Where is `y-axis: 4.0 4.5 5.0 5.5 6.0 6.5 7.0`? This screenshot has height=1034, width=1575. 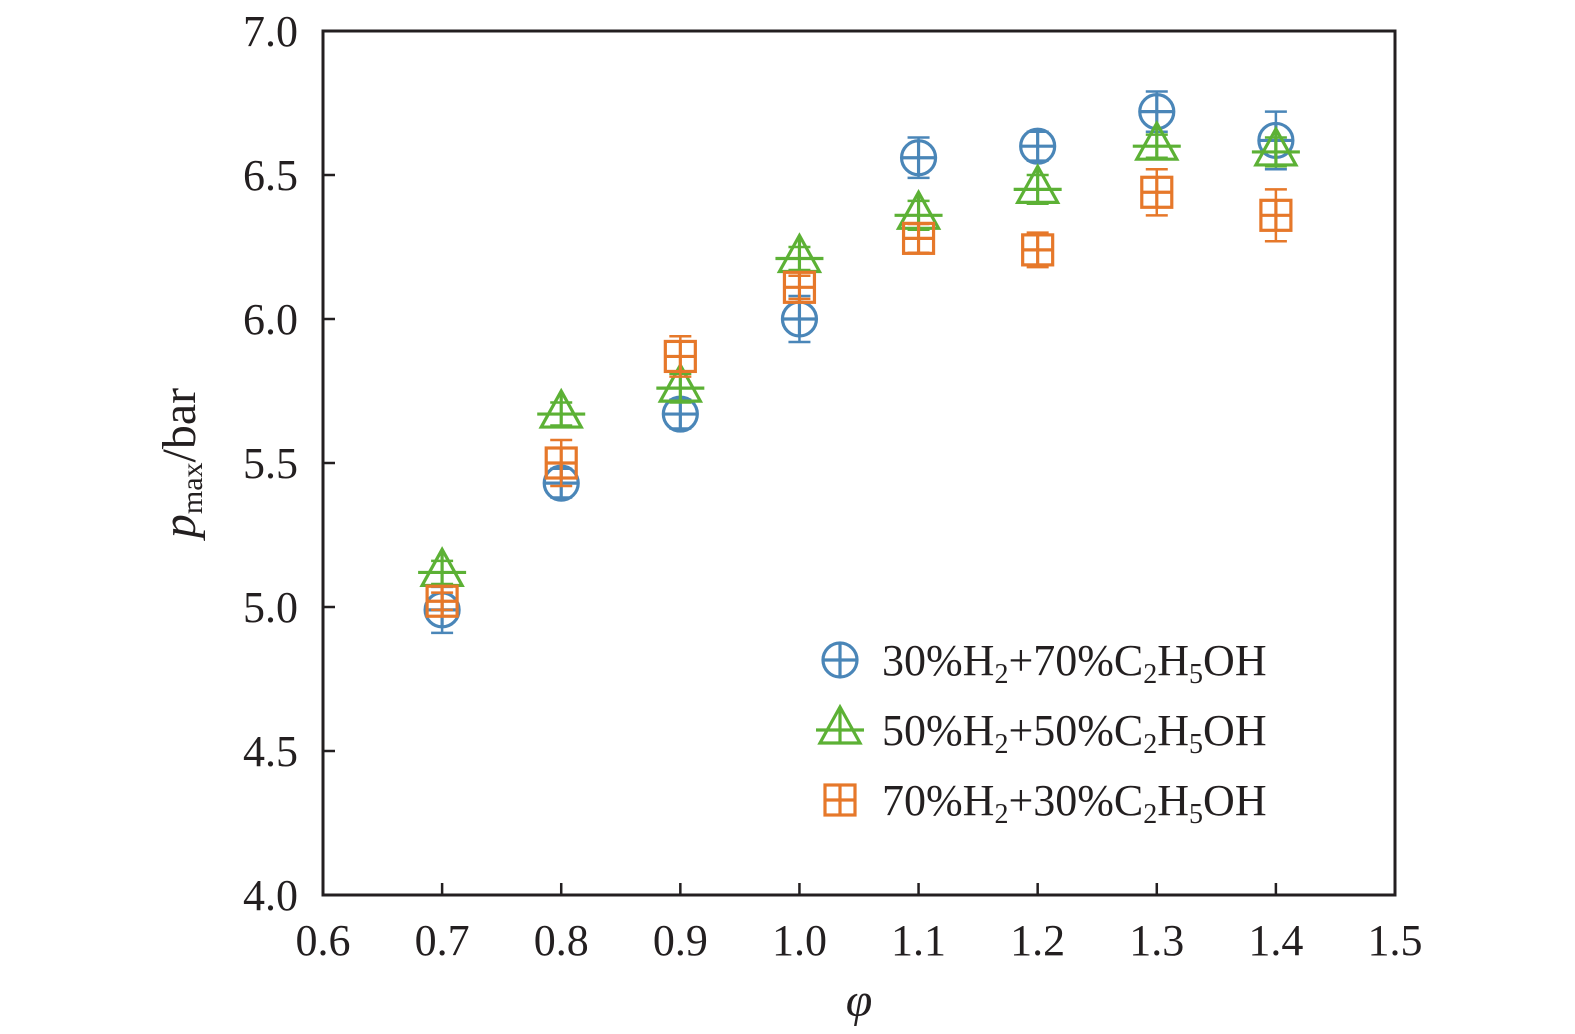 y-axis: 4.0 4.5 5.0 5.5 6.0 6.5 7.0 is located at coordinates (289, 463).